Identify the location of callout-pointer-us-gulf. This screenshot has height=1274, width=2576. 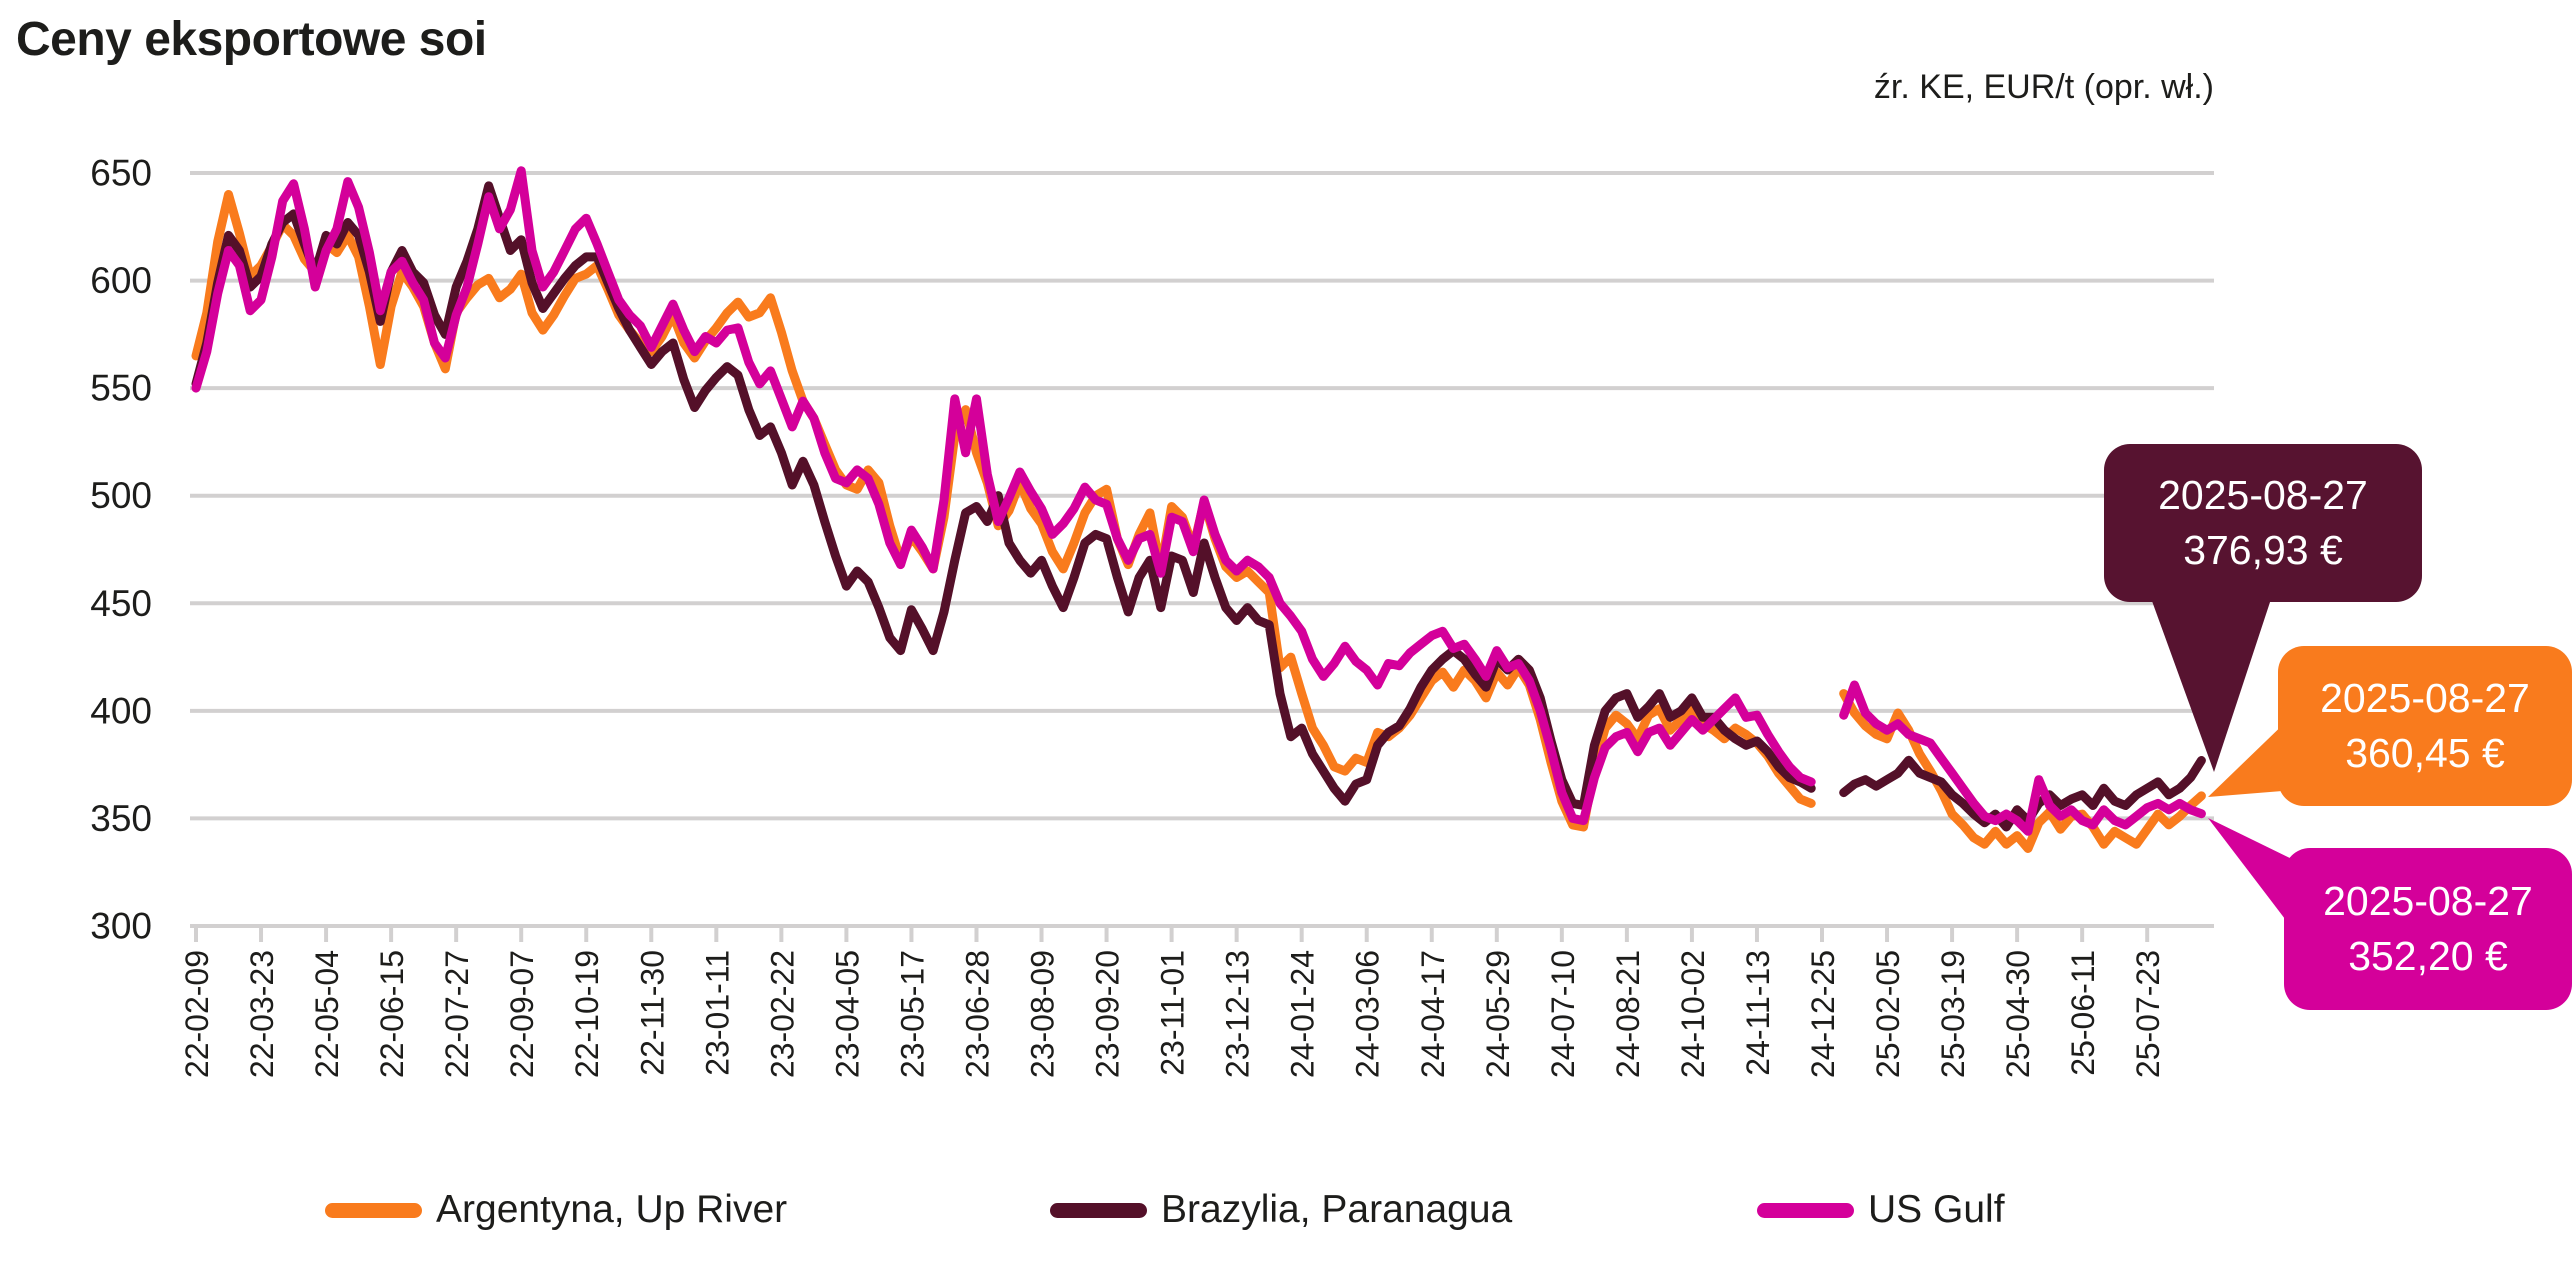
(2253, 877).